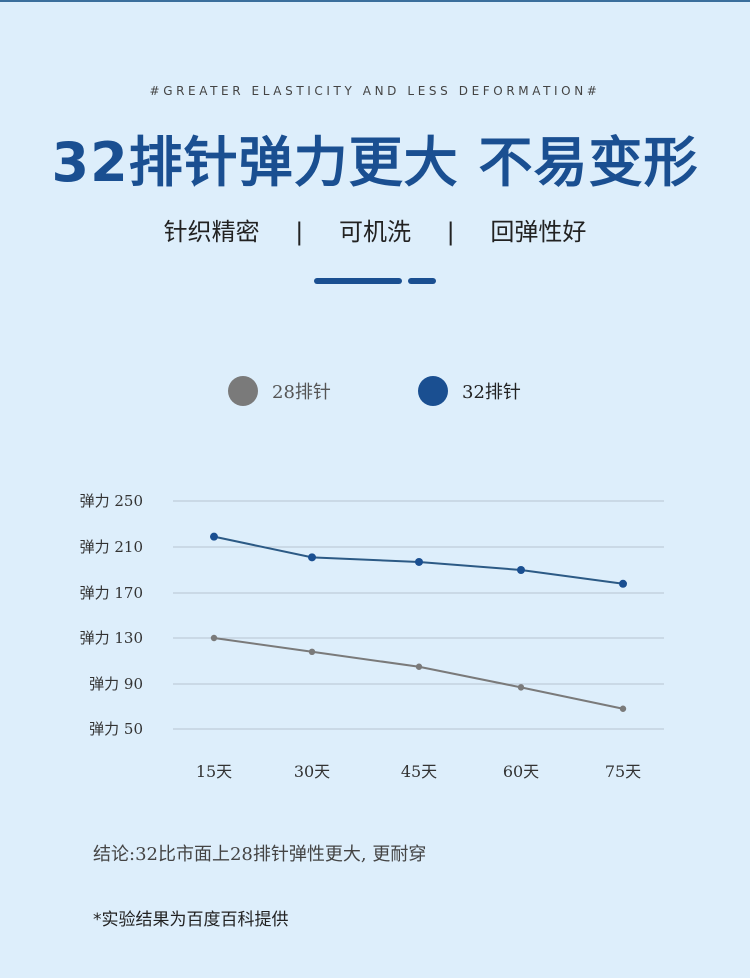  I want to click on y-tick-label: 弹力 250, so click(111, 501).